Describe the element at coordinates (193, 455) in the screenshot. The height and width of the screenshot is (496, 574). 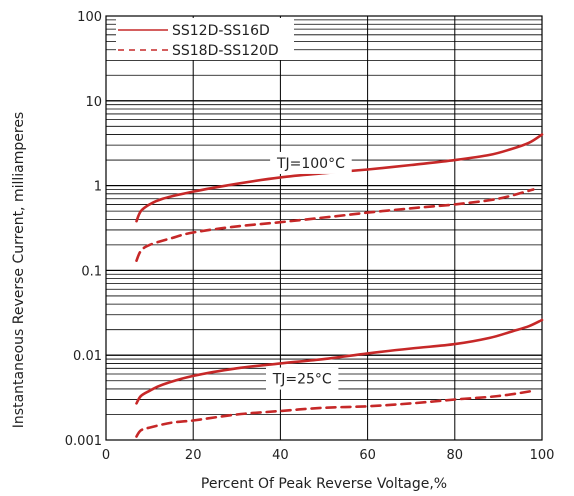
I see `x-tick-label: 20` at that location.